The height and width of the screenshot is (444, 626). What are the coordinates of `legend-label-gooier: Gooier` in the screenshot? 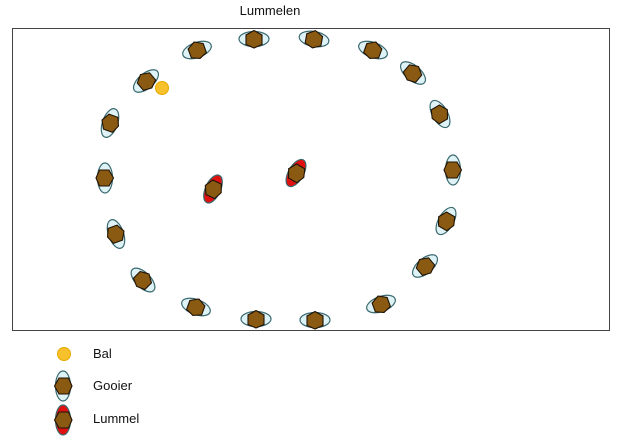 It's located at (113, 385).